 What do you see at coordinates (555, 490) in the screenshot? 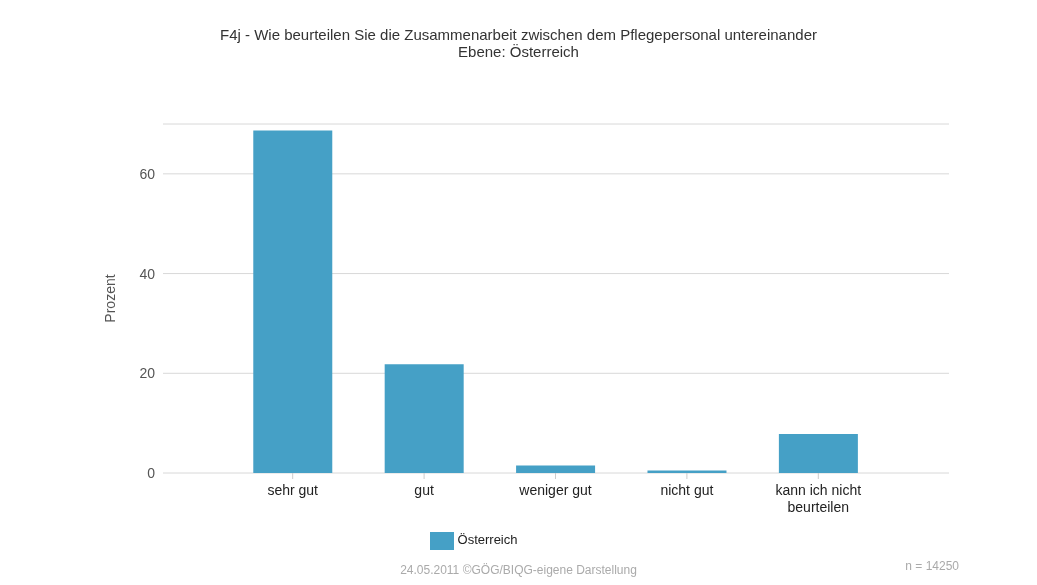
I see `x-tick-label: weniger gut` at bounding box center [555, 490].